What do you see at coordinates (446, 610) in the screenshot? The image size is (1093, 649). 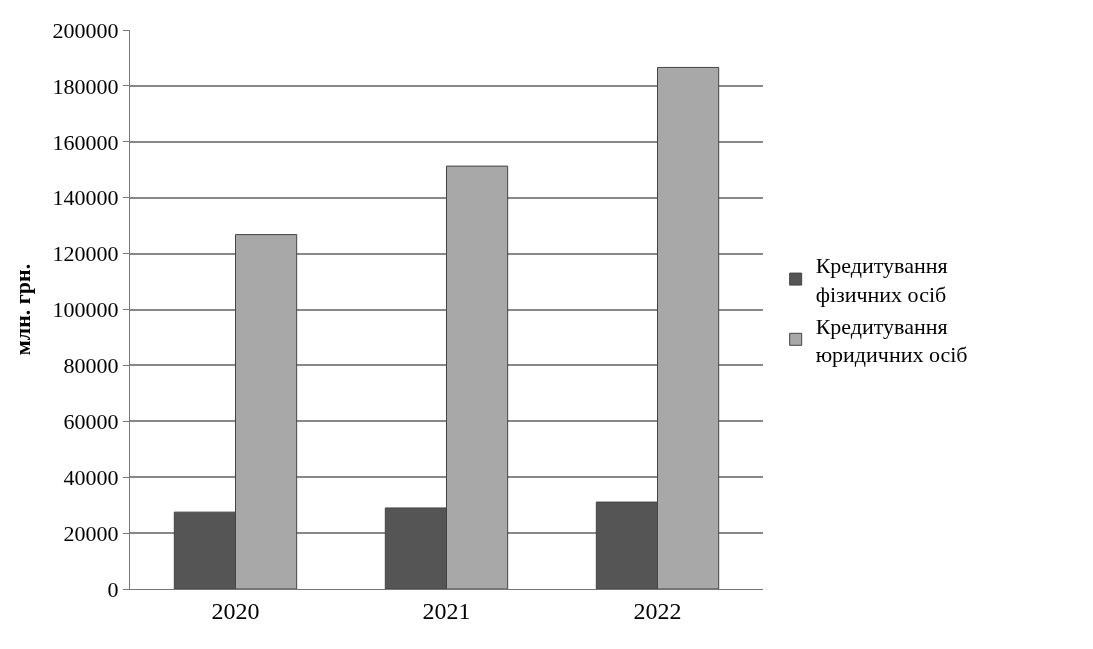 I see `x-tick-label: 2021` at bounding box center [446, 610].